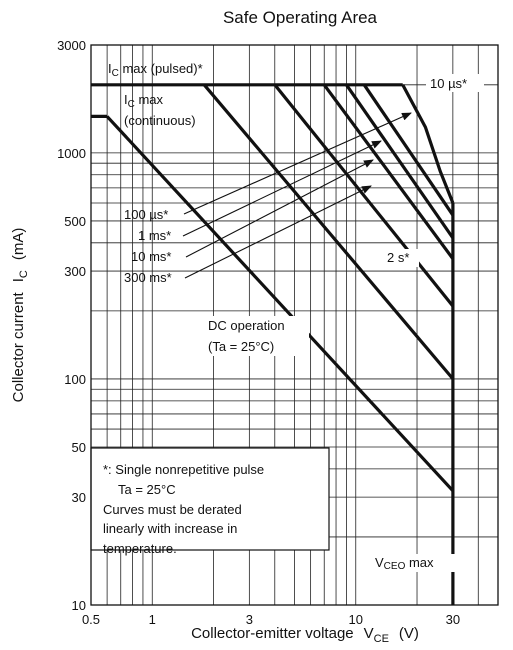 This screenshot has width=513, height=650. I want to click on label-1ms: 1 ms*, so click(154, 235).